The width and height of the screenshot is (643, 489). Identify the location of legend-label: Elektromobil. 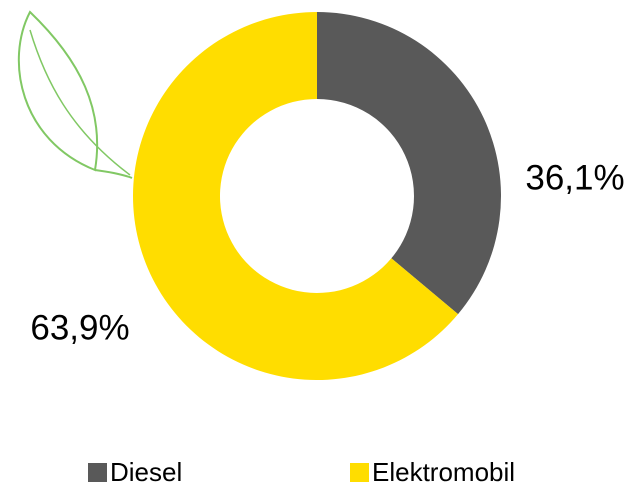
(443, 472).